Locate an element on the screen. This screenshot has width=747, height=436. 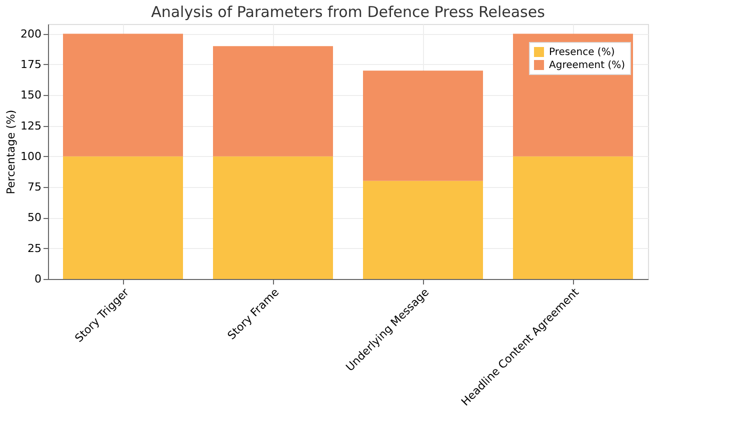
y-tick-label: 175 is located at coordinates (31, 64).